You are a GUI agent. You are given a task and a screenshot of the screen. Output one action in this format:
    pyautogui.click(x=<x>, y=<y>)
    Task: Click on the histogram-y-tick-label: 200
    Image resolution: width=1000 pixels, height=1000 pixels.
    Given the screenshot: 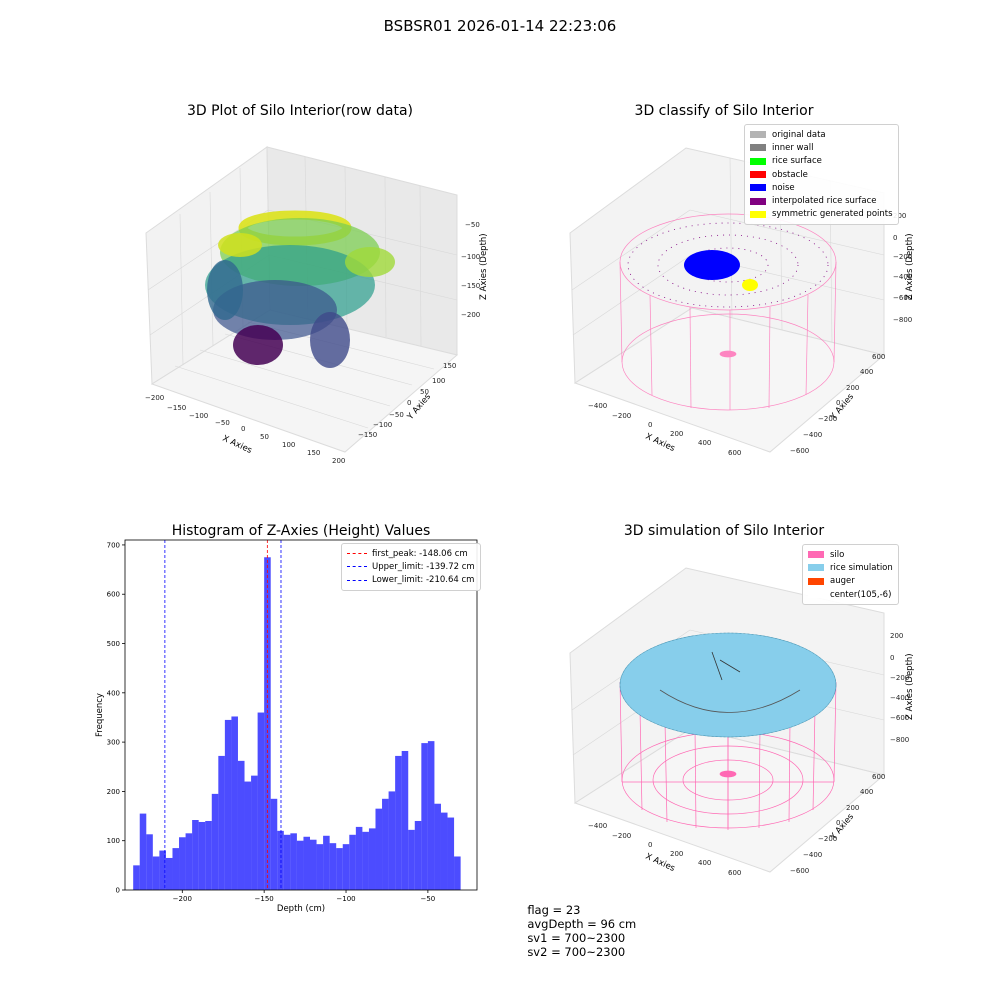 What is the action you would take?
    pyautogui.click(x=113, y=792)
    